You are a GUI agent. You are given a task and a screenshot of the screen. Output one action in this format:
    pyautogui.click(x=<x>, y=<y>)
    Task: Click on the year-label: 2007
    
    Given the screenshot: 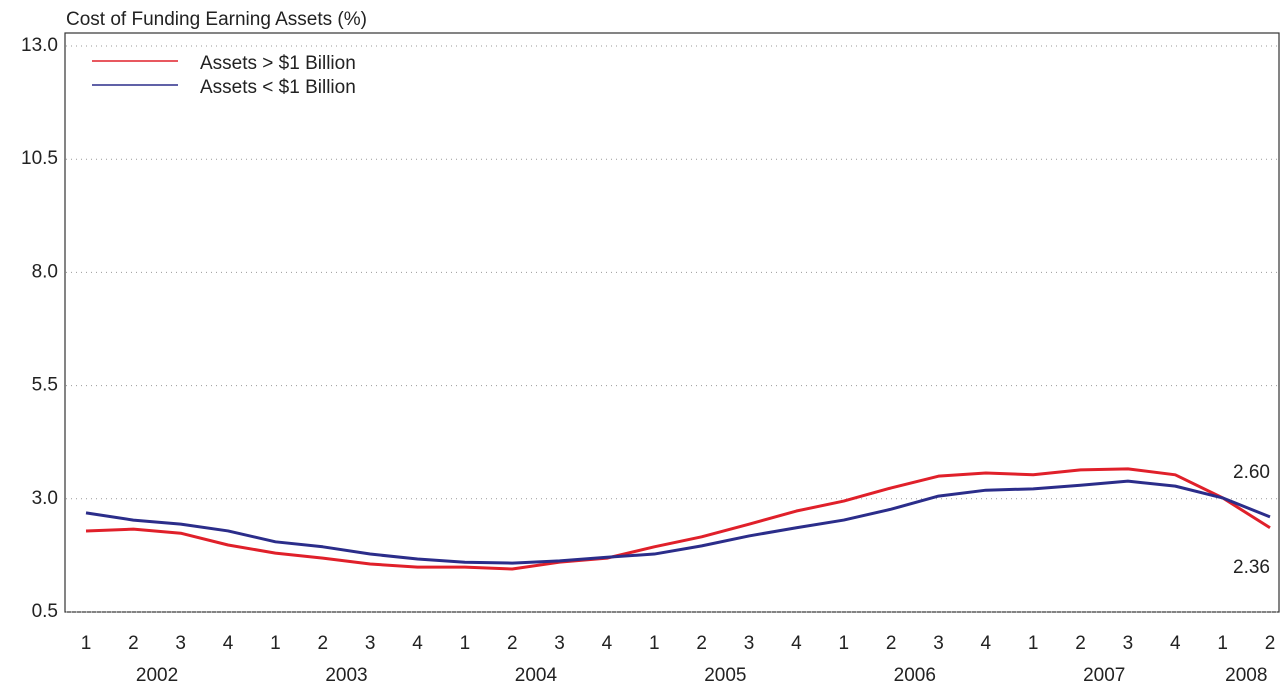 What is the action you would take?
    pyautogui.click(x=1104, y=675)
    